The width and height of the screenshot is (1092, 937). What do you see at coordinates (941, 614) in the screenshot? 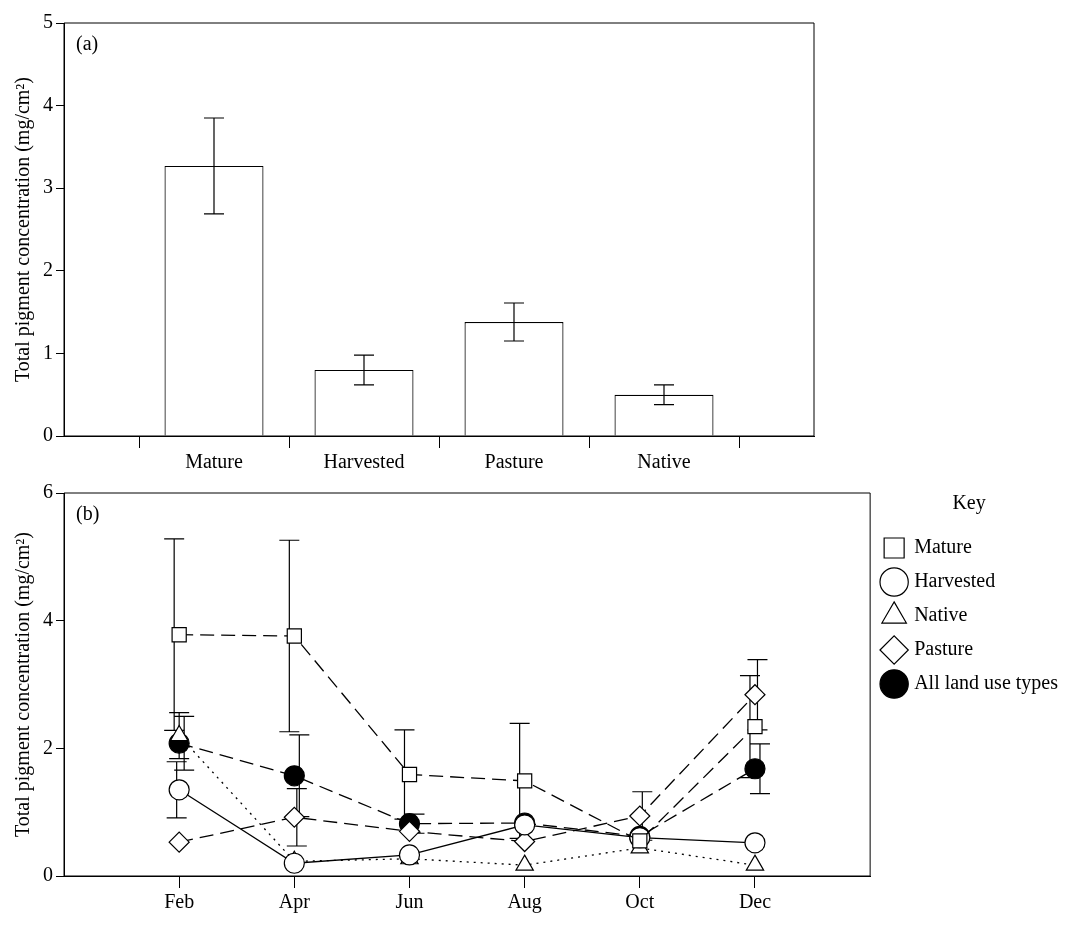
I see `legend-label: Native` at bounding box center [941, 614].